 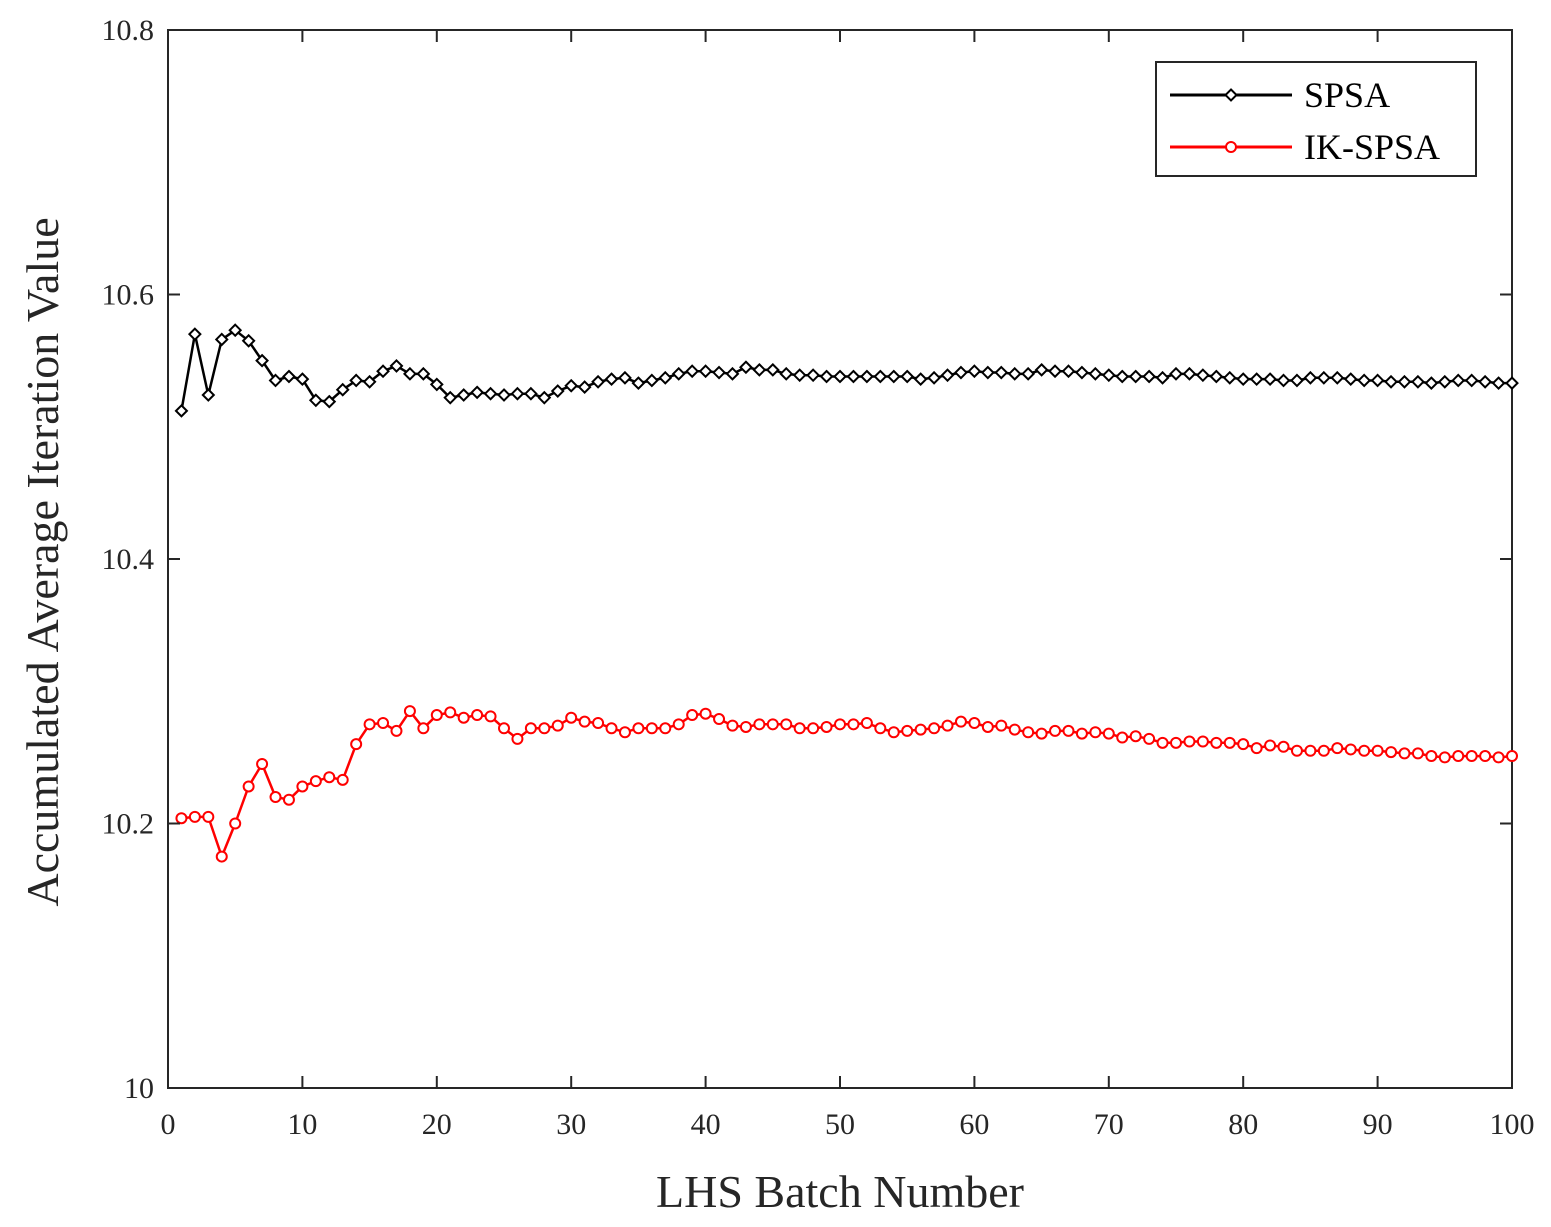 I want to click on legend-marker-spsa, so click(x=1231, y=95).